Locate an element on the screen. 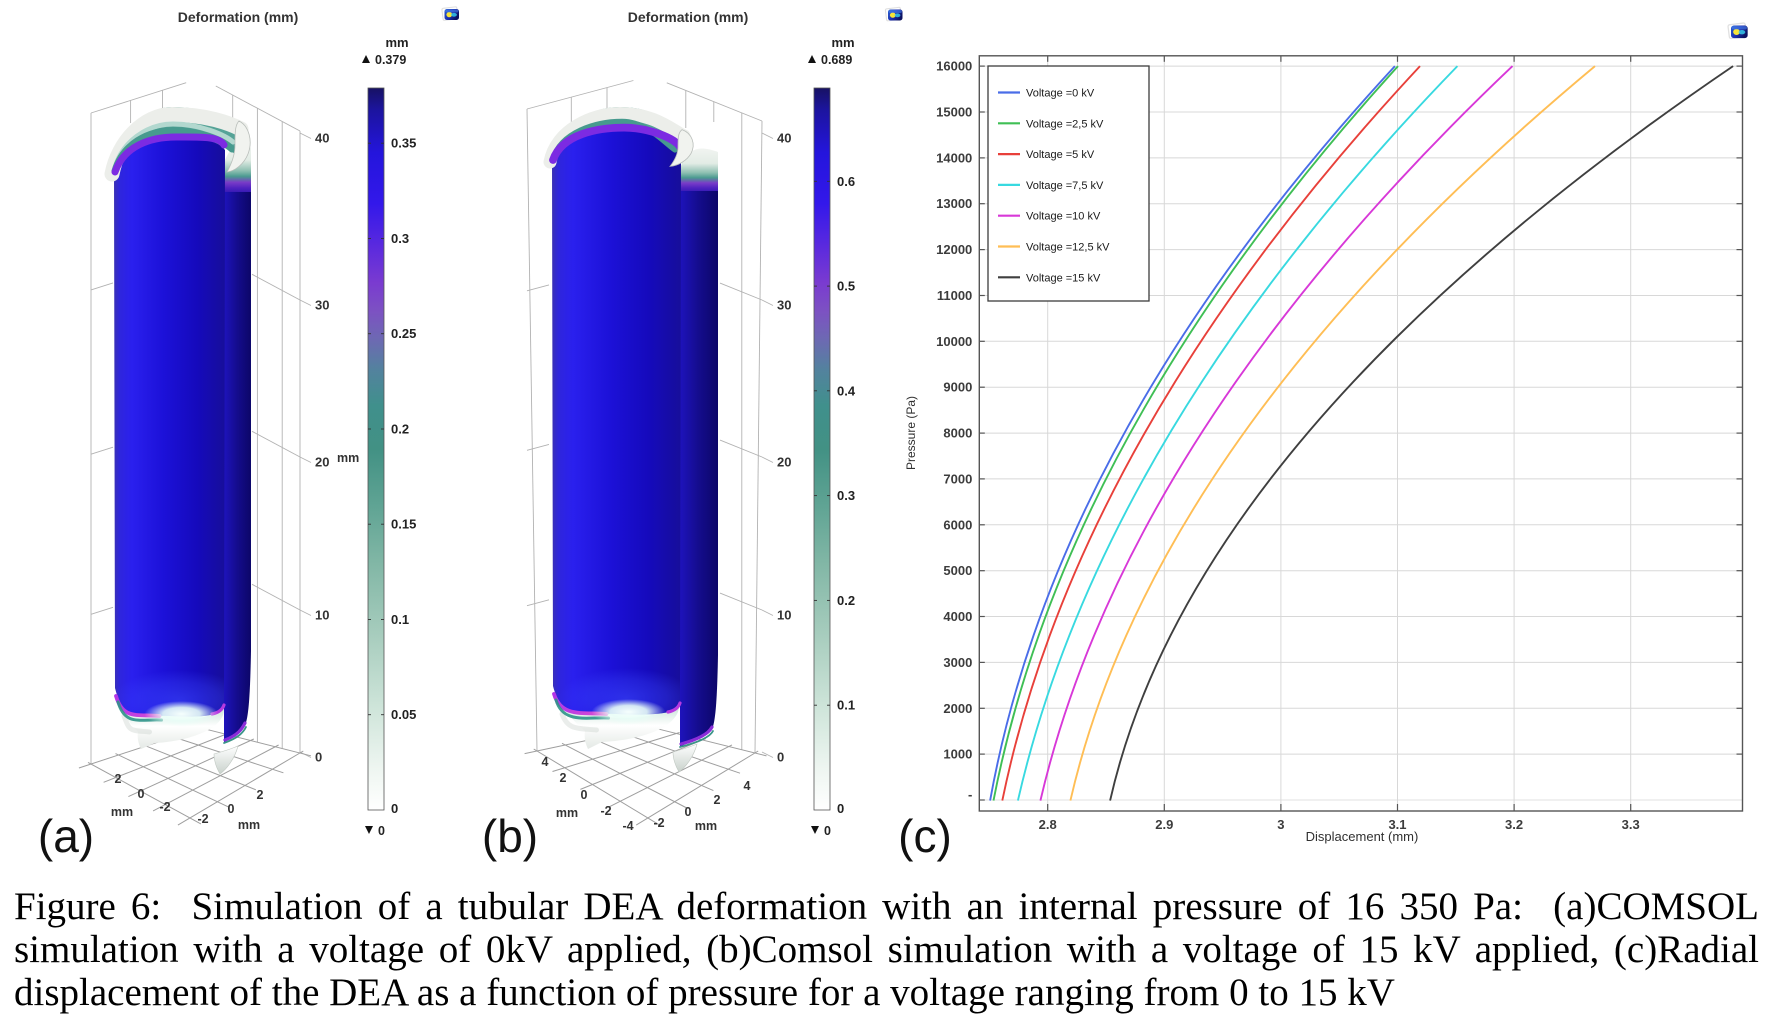 The image size is (1771, 1024). svg-text: 11000 is located at coordinates (954, 295).